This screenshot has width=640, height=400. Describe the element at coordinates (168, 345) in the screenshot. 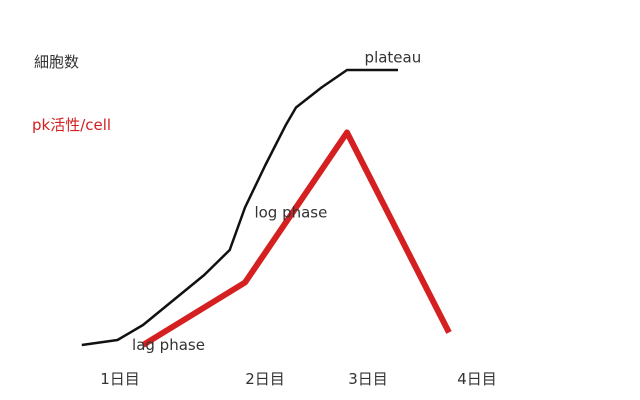

I see `annotation-label: lag phase` at that location.